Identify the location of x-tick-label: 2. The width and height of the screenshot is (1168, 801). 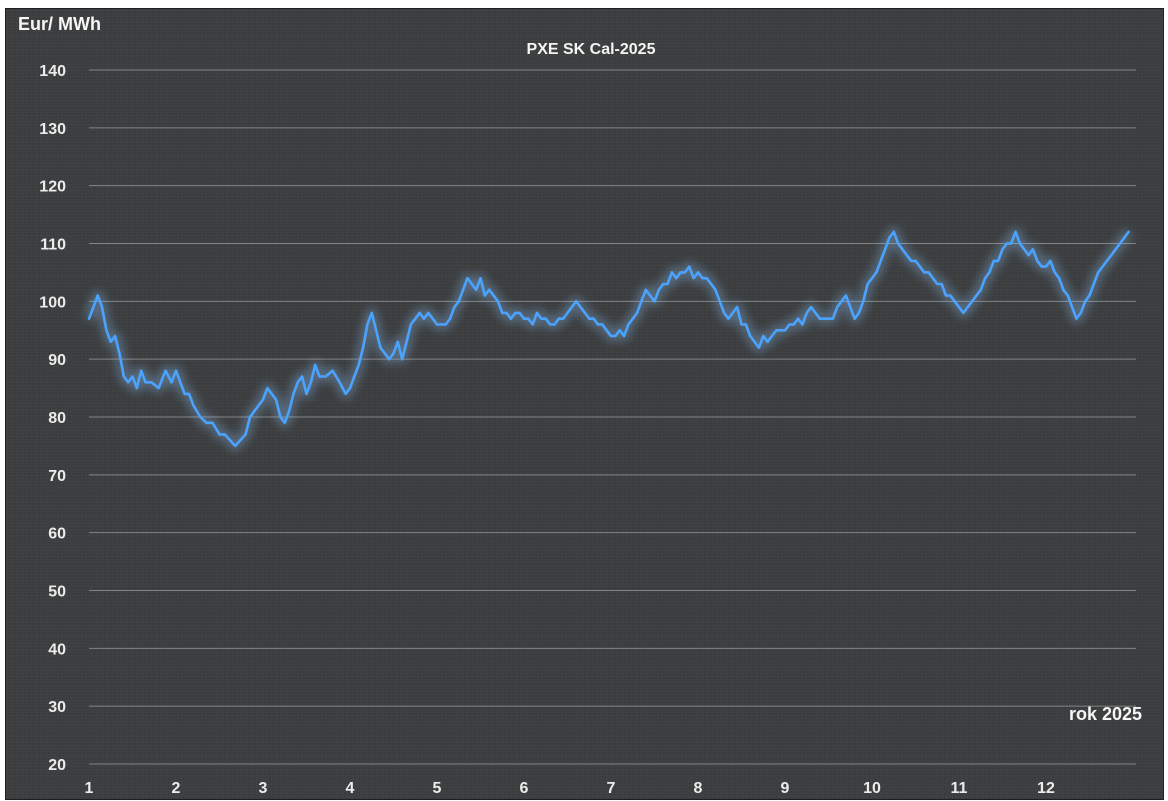
(176, 788).